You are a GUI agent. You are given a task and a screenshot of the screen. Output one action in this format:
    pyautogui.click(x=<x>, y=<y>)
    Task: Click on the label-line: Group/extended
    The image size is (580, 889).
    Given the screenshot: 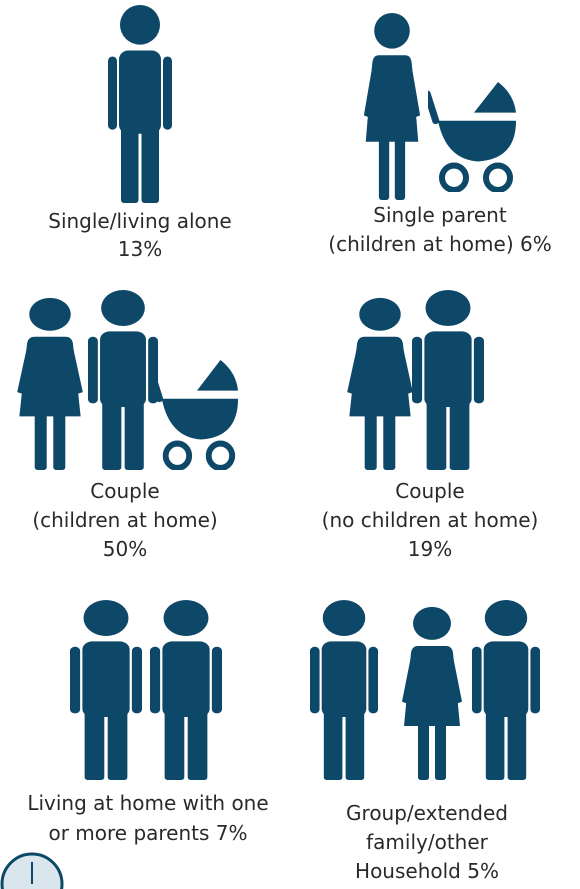 What is the action you would take?
    pyautogui.click(x=427, y=813)
    